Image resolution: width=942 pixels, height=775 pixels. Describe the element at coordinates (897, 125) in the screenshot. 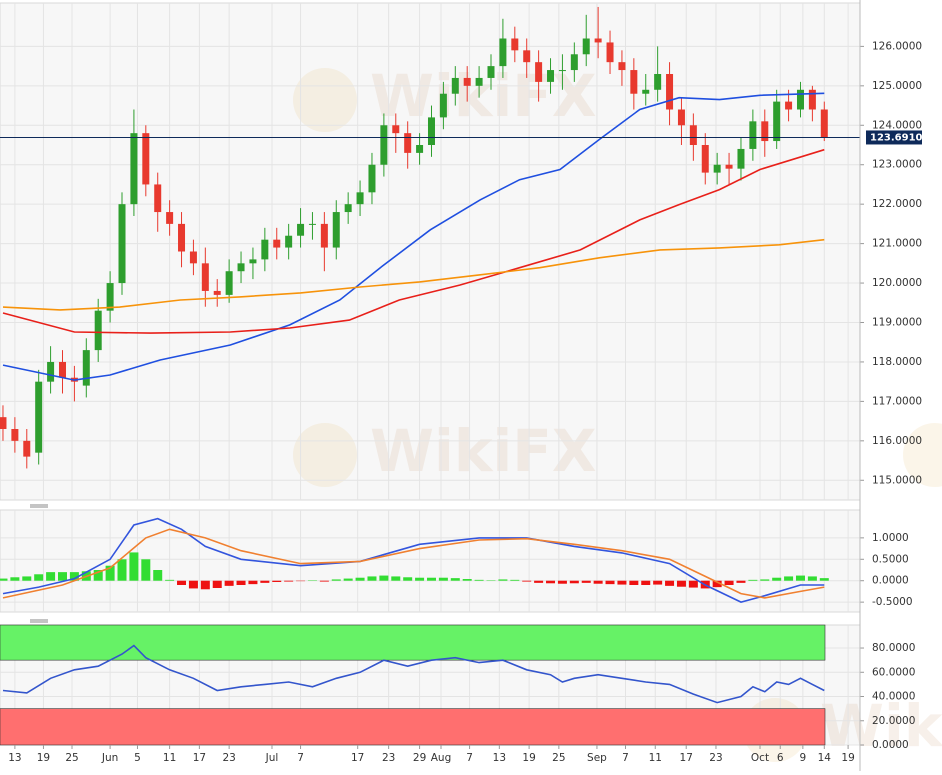

I see `y-tick-label: 124.0000` at that location.